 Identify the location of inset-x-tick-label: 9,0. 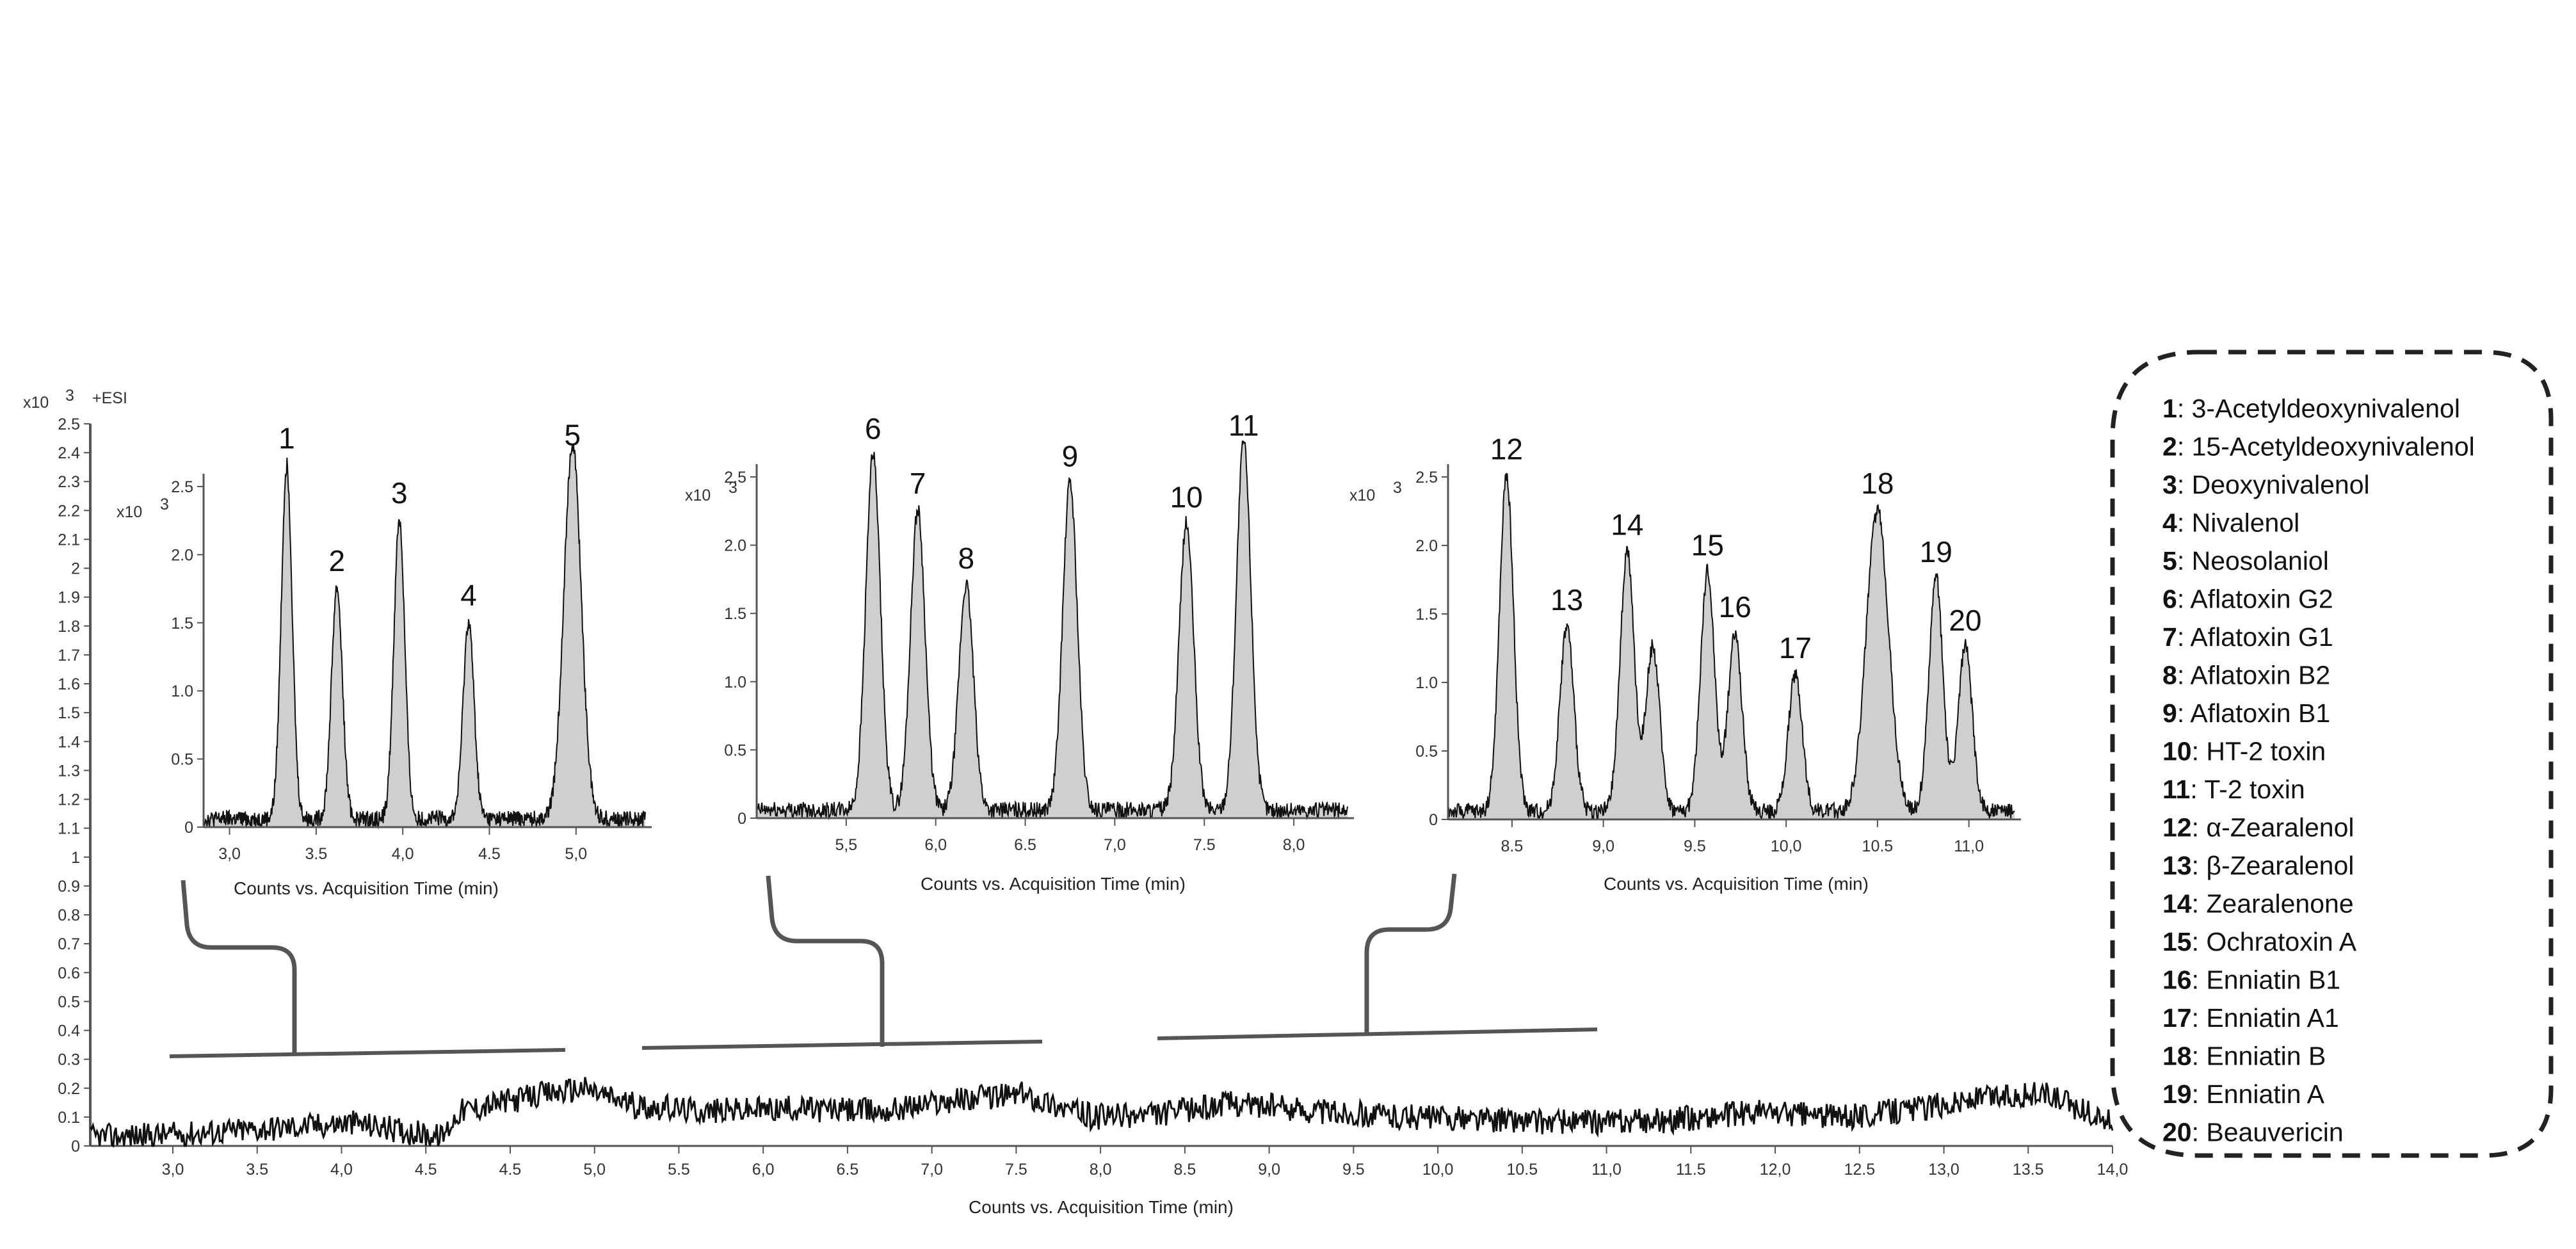
(1603, 846).